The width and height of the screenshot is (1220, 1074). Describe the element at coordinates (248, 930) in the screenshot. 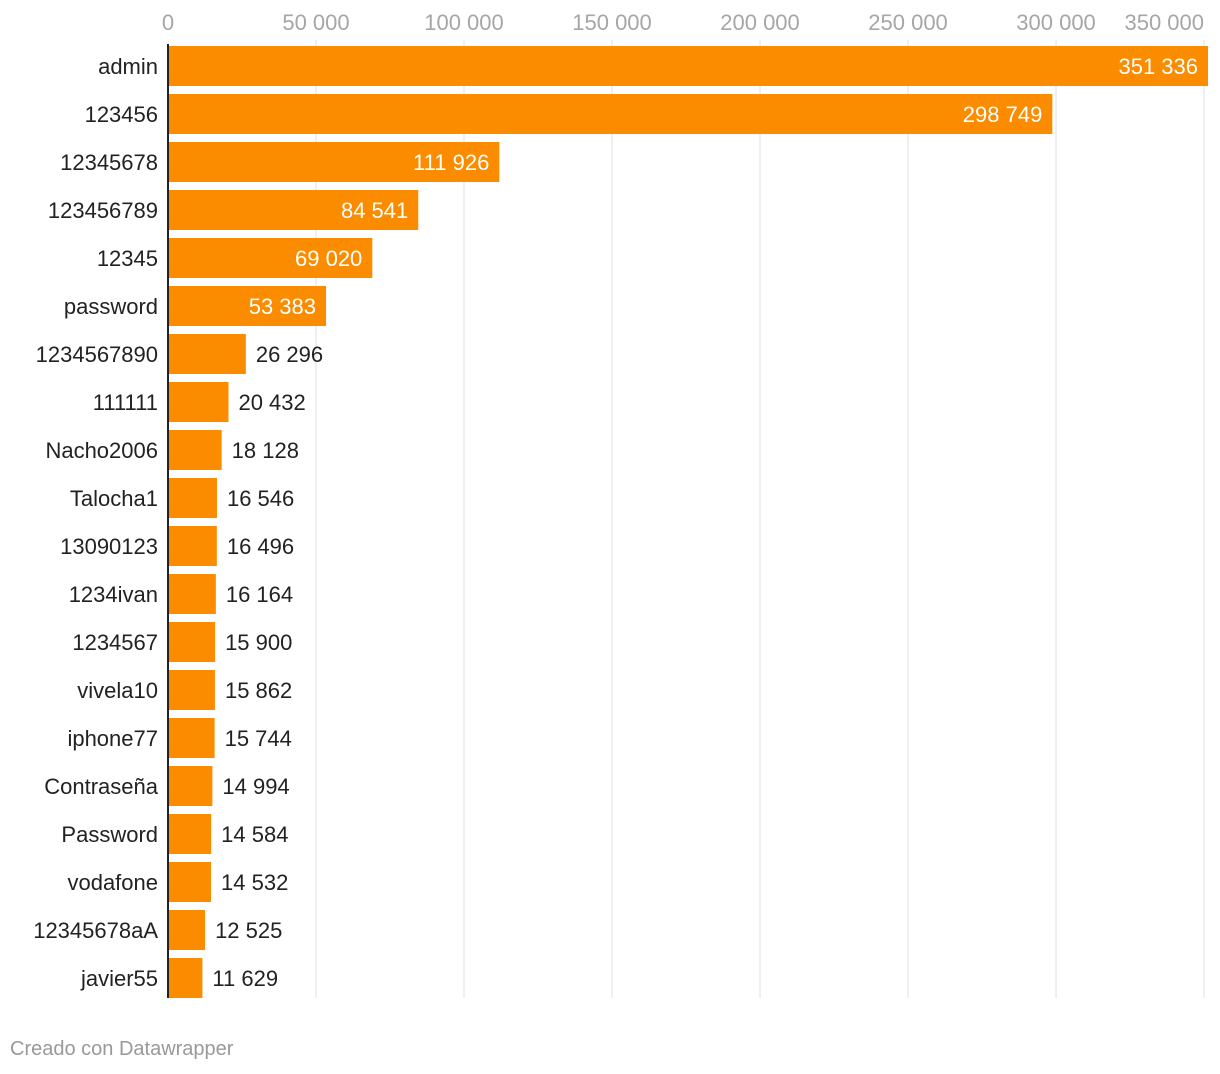

I see `value-label: 12 525` at that location.